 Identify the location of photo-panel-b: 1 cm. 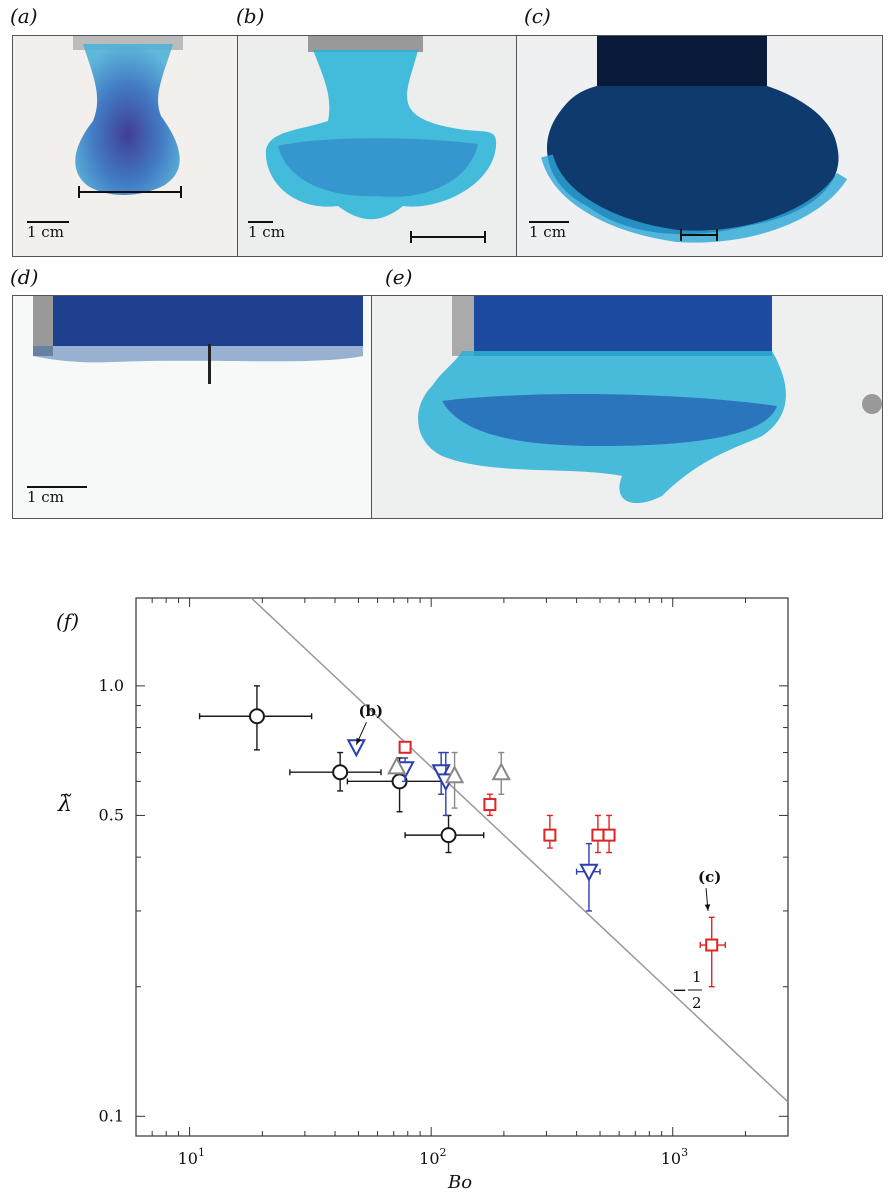
(377, 146).